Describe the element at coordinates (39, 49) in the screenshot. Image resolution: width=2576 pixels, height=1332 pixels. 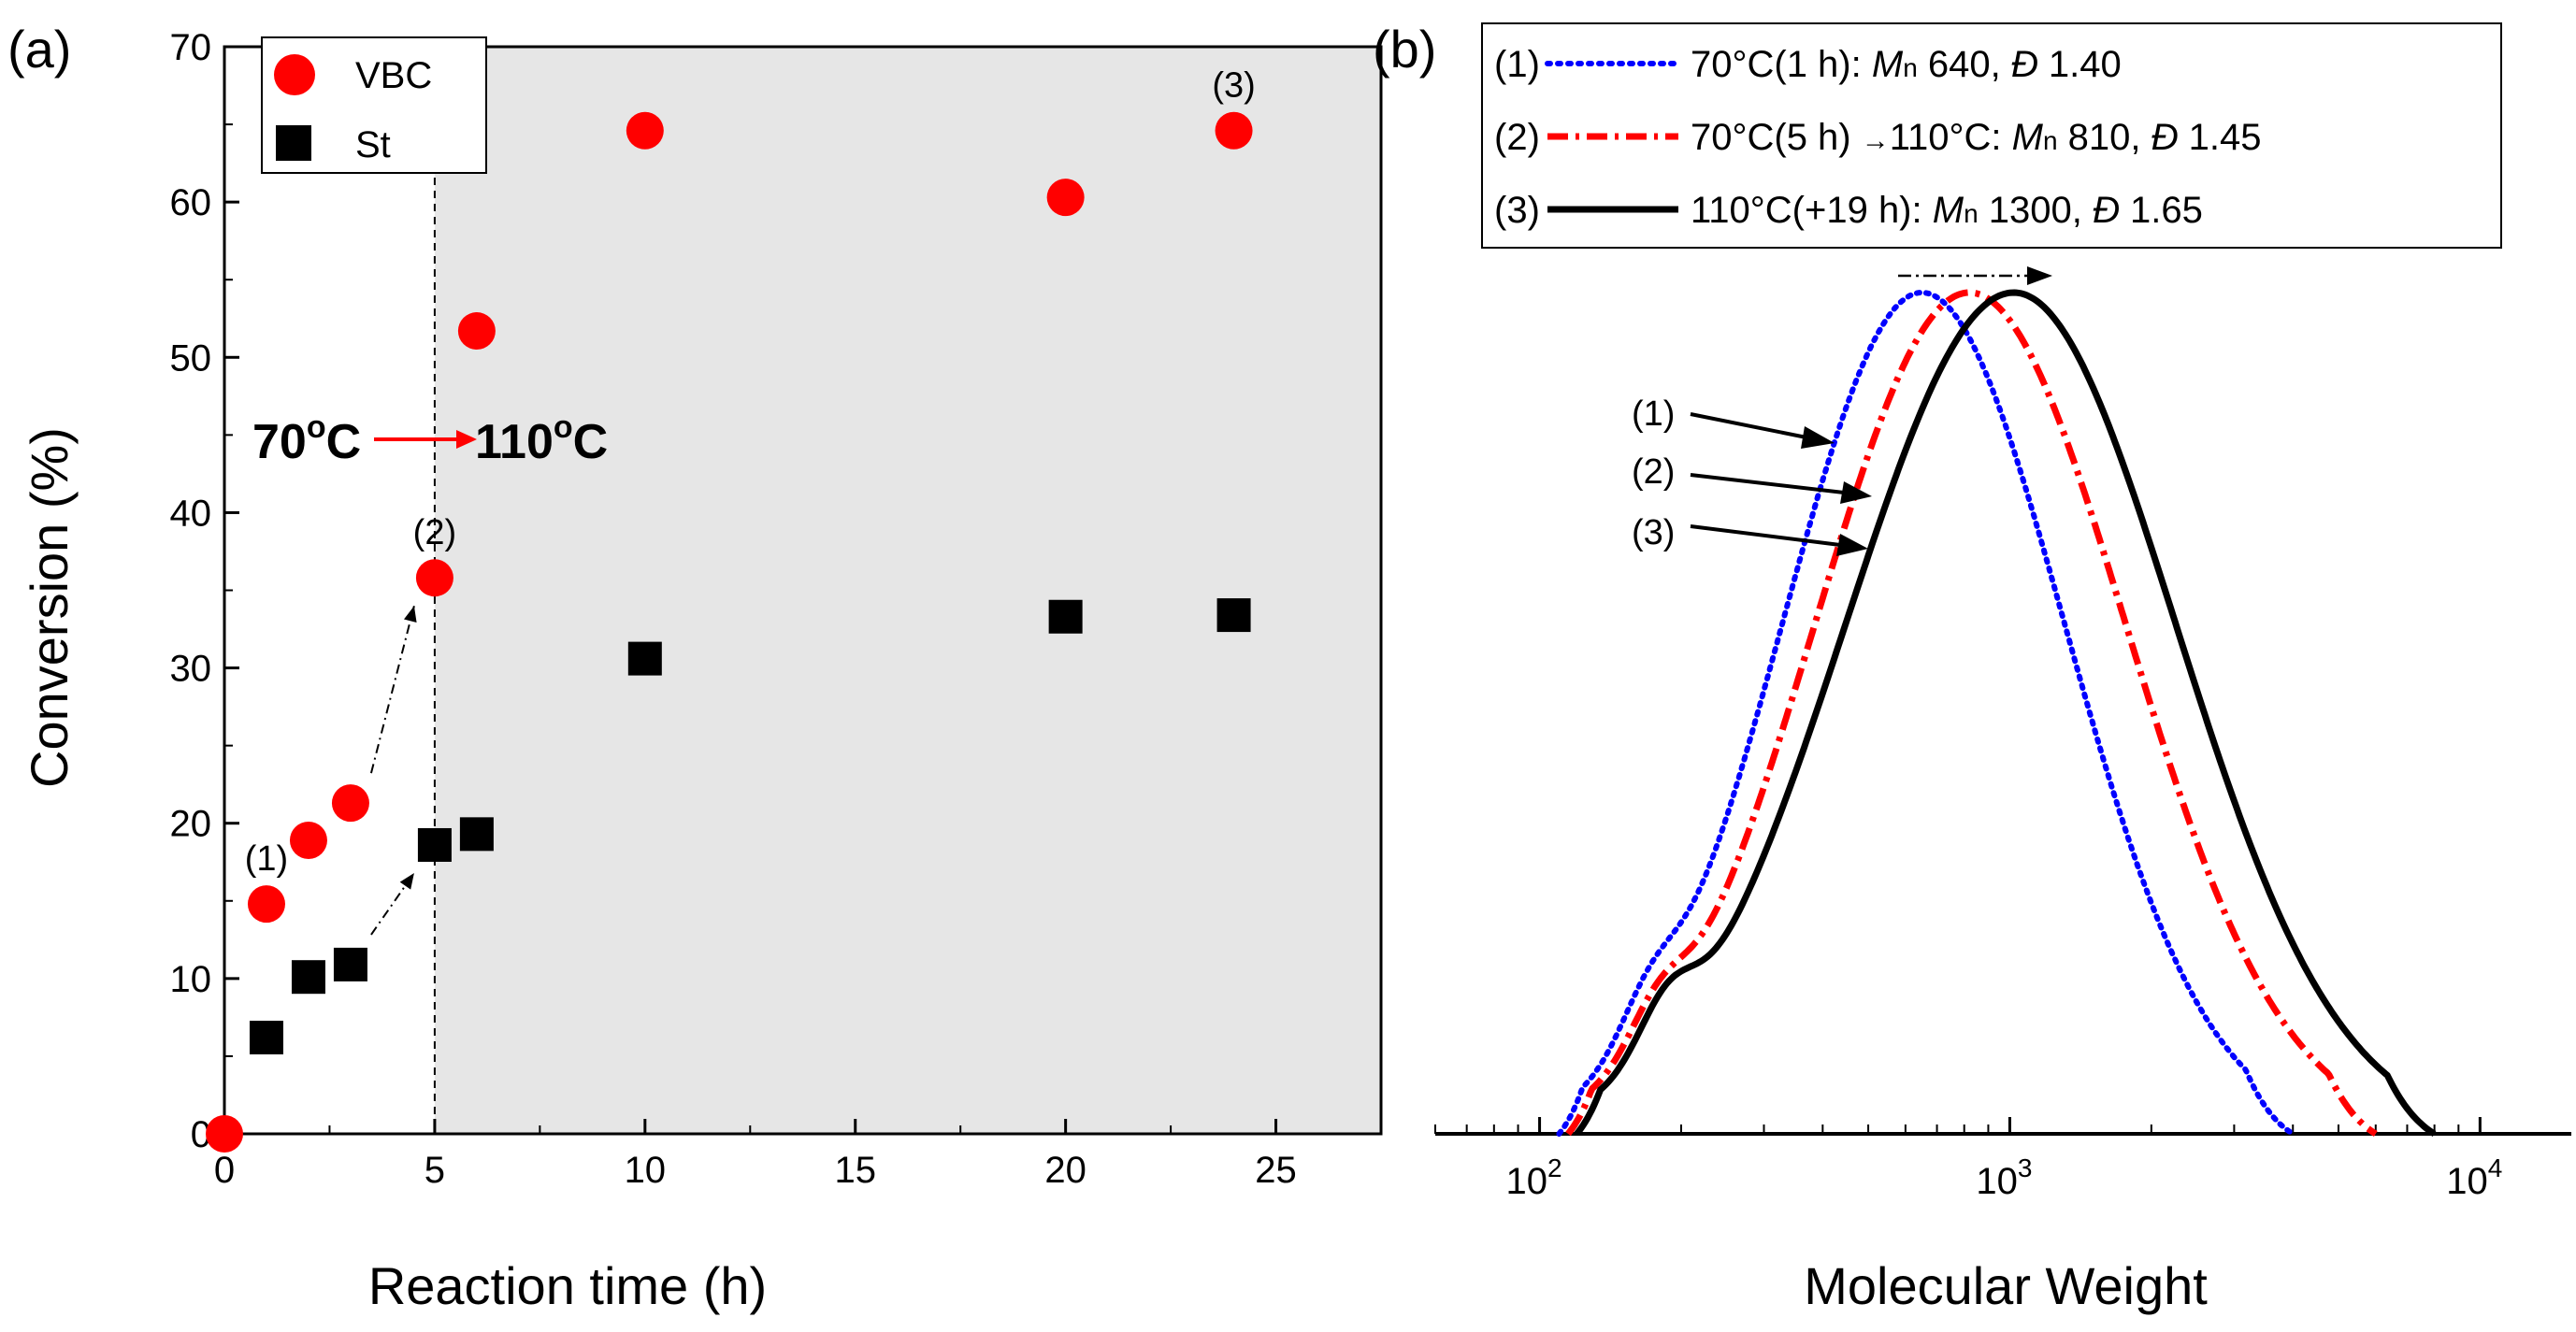
I see `panel-label-a: (a)` at that location.